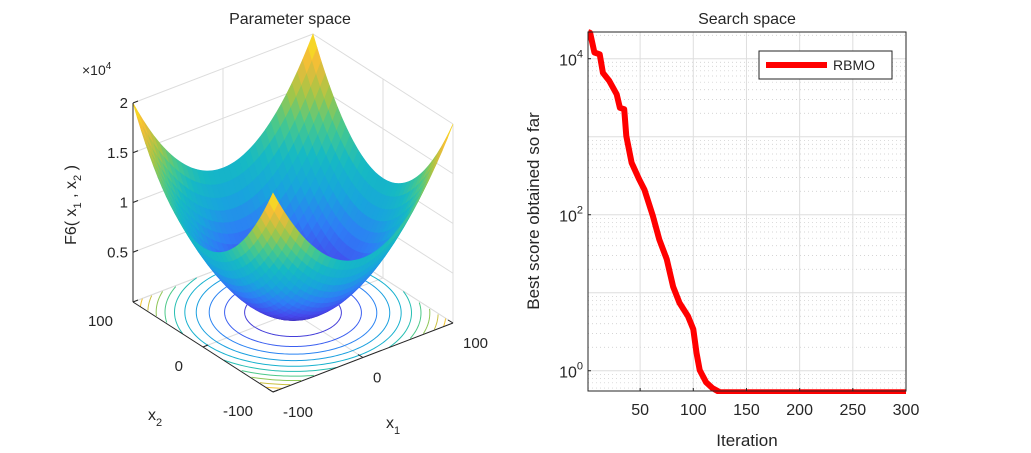  I want to click on x-tick-label: 100, so click(693, 410).